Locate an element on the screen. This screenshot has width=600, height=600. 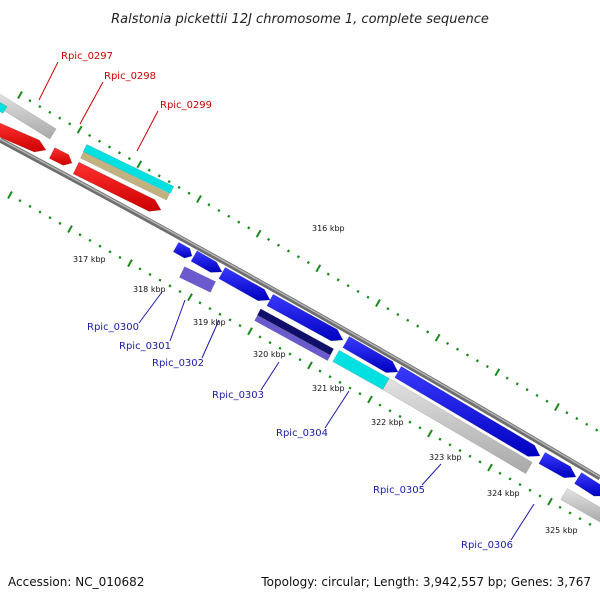
gene-label-rpic-0299: Rpic_0299 is located at coordinates (186, 105).